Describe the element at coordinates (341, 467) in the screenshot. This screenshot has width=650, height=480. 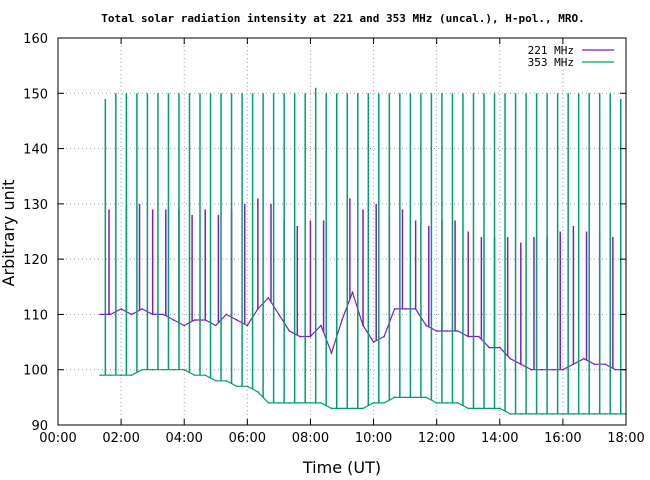
I see `x-axis-label: Time (UT)` at that location.